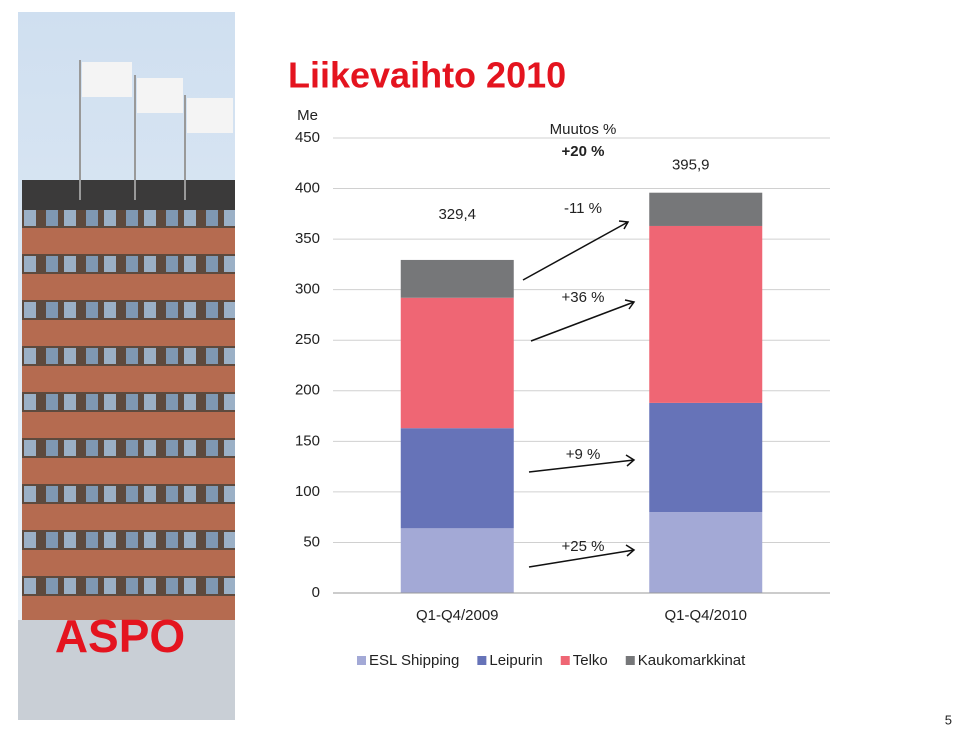 The width and height of the screenshot is (960, 739). What do you see at coordinates (307, 339) in the screenshot?
I see `y-tick-label: 250` at bounding box center [307, 339].